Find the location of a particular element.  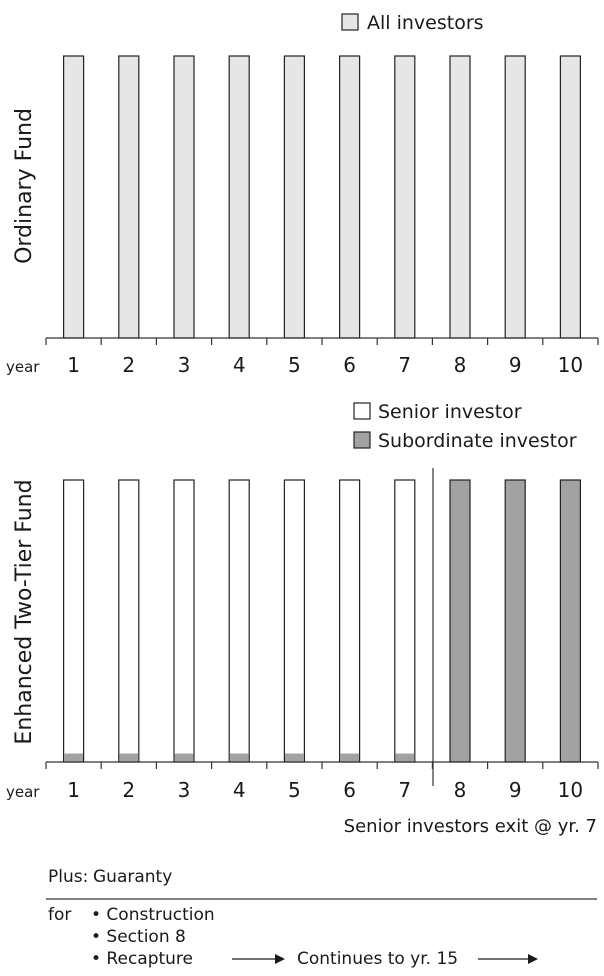

legend-swatch-subordinate is located at coordinates (362, 440).